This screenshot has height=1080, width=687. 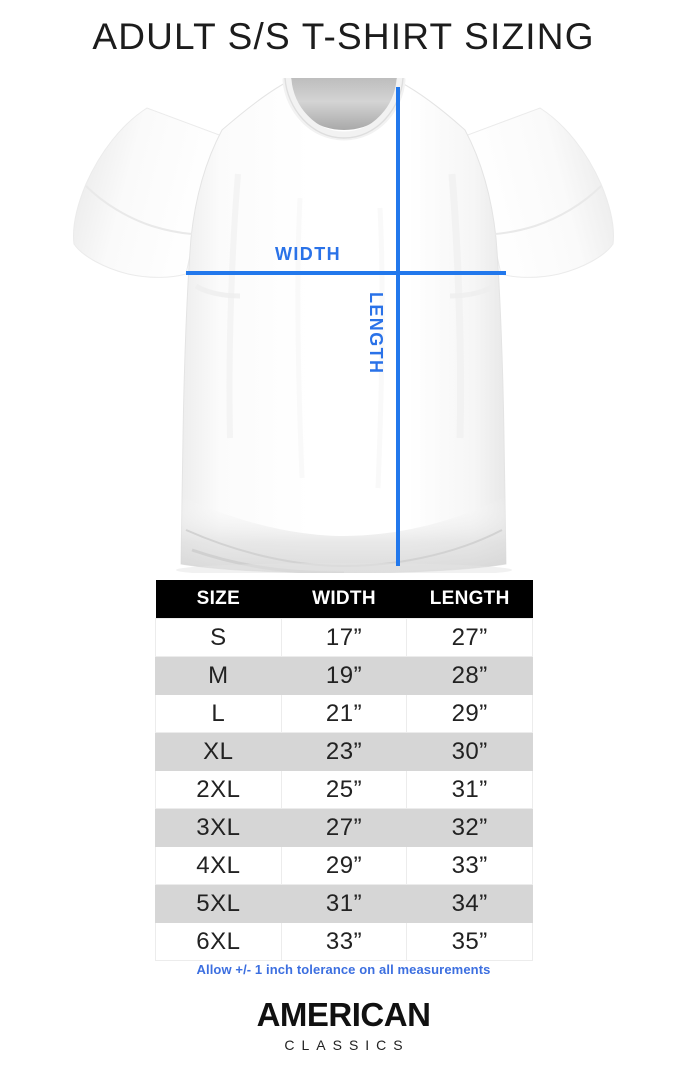 I want to click on width-measure-line, so click(x=346, y=273).